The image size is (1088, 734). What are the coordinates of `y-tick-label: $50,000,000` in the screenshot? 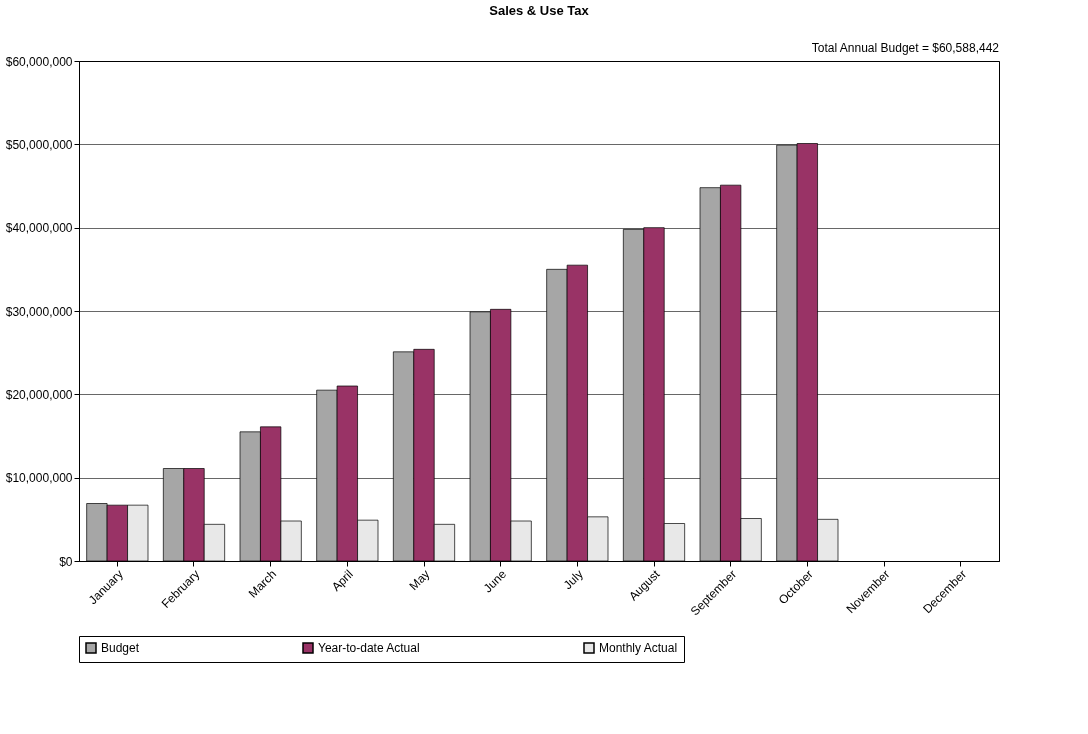 It's located at (39, 144).